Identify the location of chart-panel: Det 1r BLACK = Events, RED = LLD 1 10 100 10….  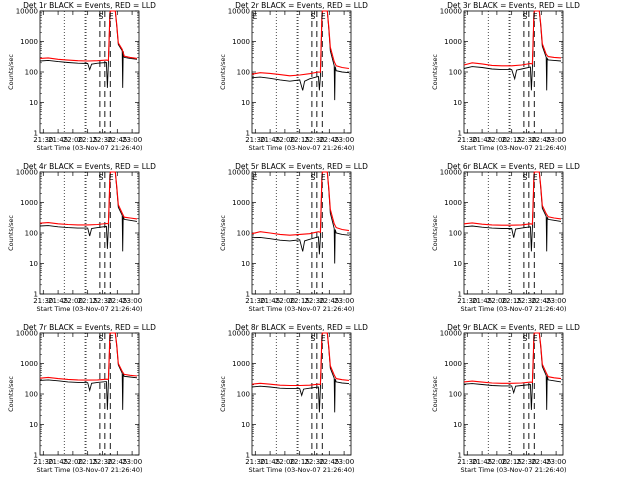
(81, 76).